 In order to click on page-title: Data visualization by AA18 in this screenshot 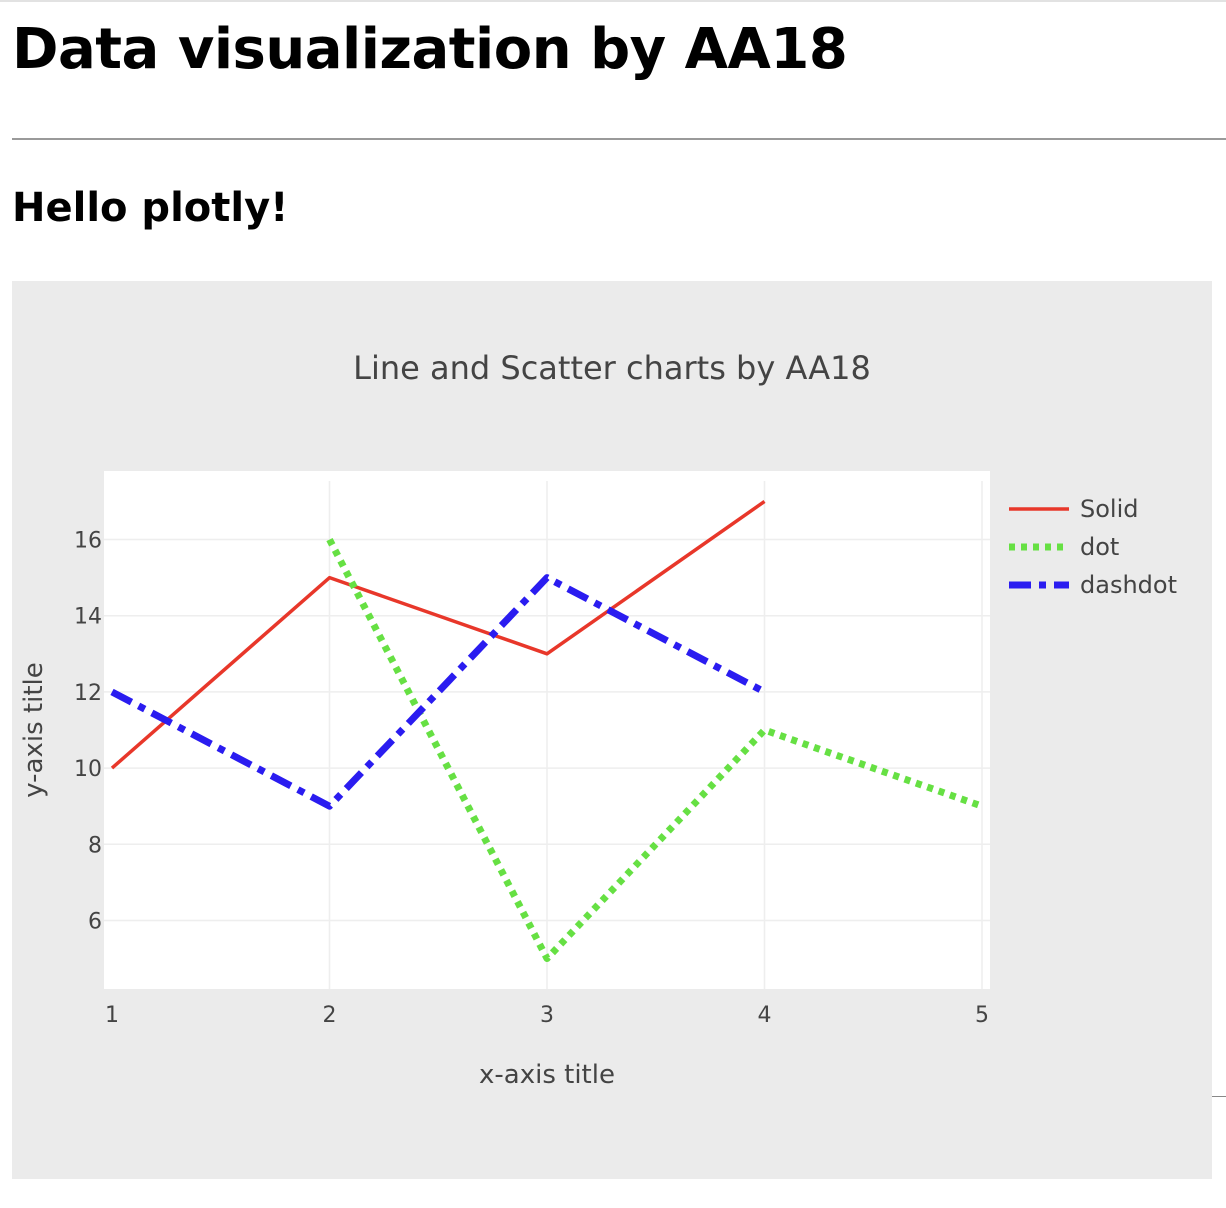, I will do `click(430, 49)`.